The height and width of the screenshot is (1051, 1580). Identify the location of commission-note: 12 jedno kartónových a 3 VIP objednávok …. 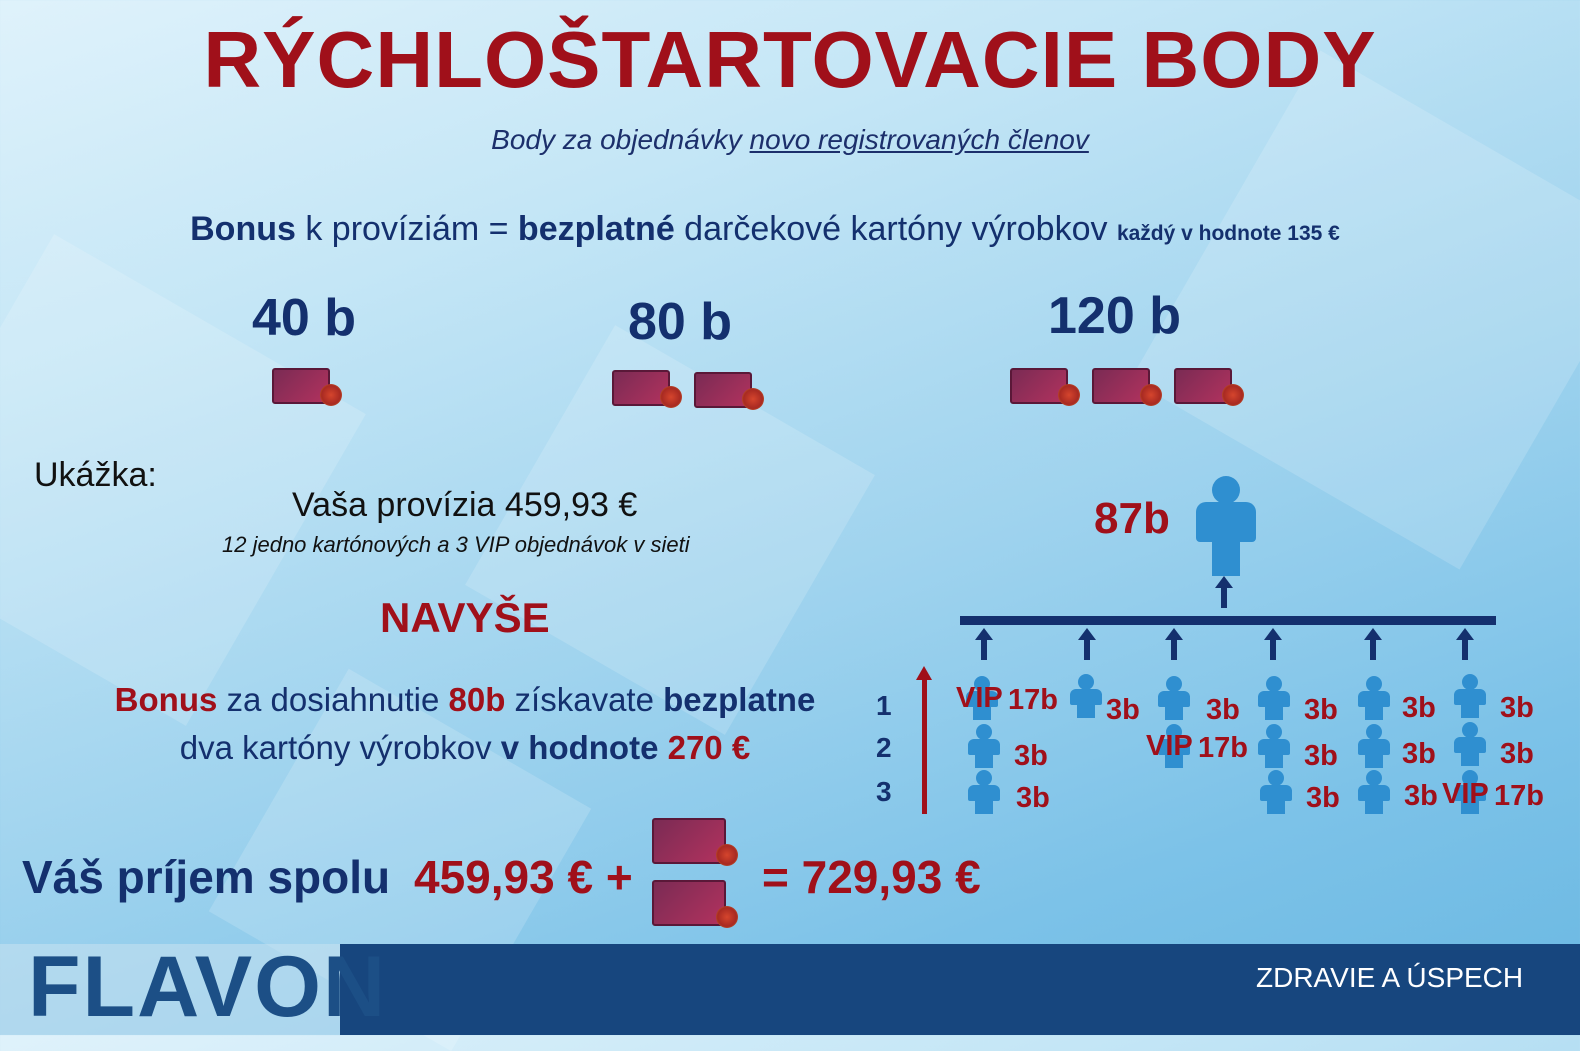
(456, 544).